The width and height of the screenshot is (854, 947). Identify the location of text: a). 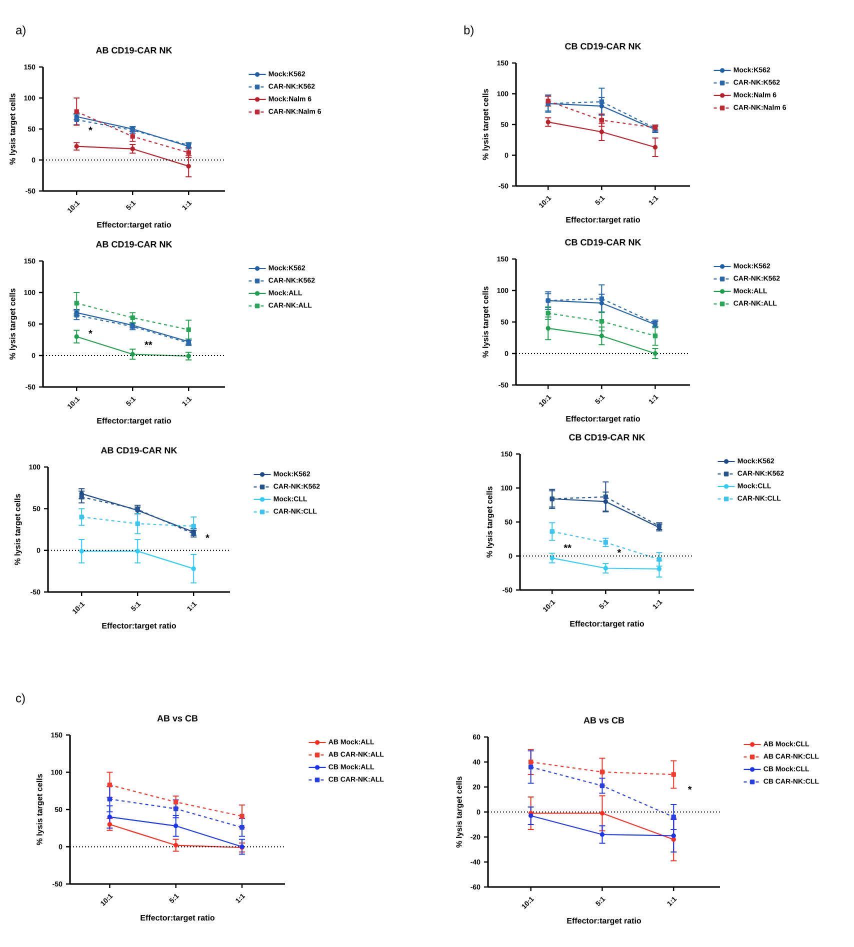
(21, 31).